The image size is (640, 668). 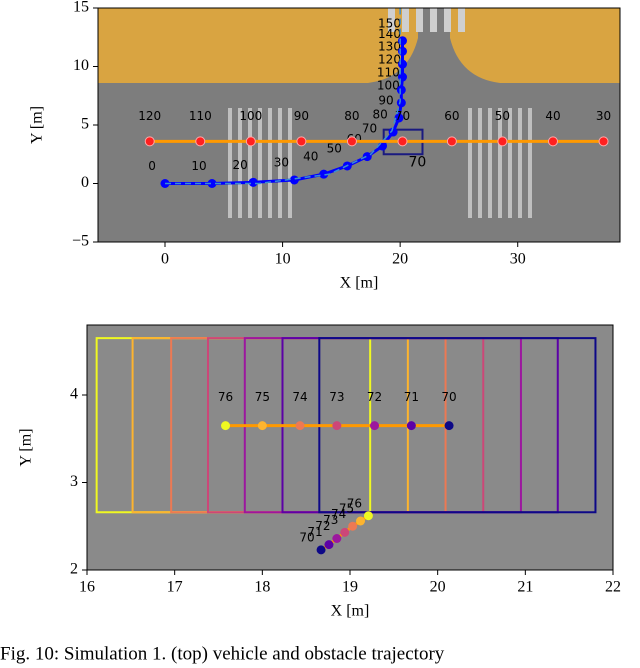 What do you see at coordinates (334, 148) in the screenshot?
I see `point-label: 50` at bounding box center [334, 148].